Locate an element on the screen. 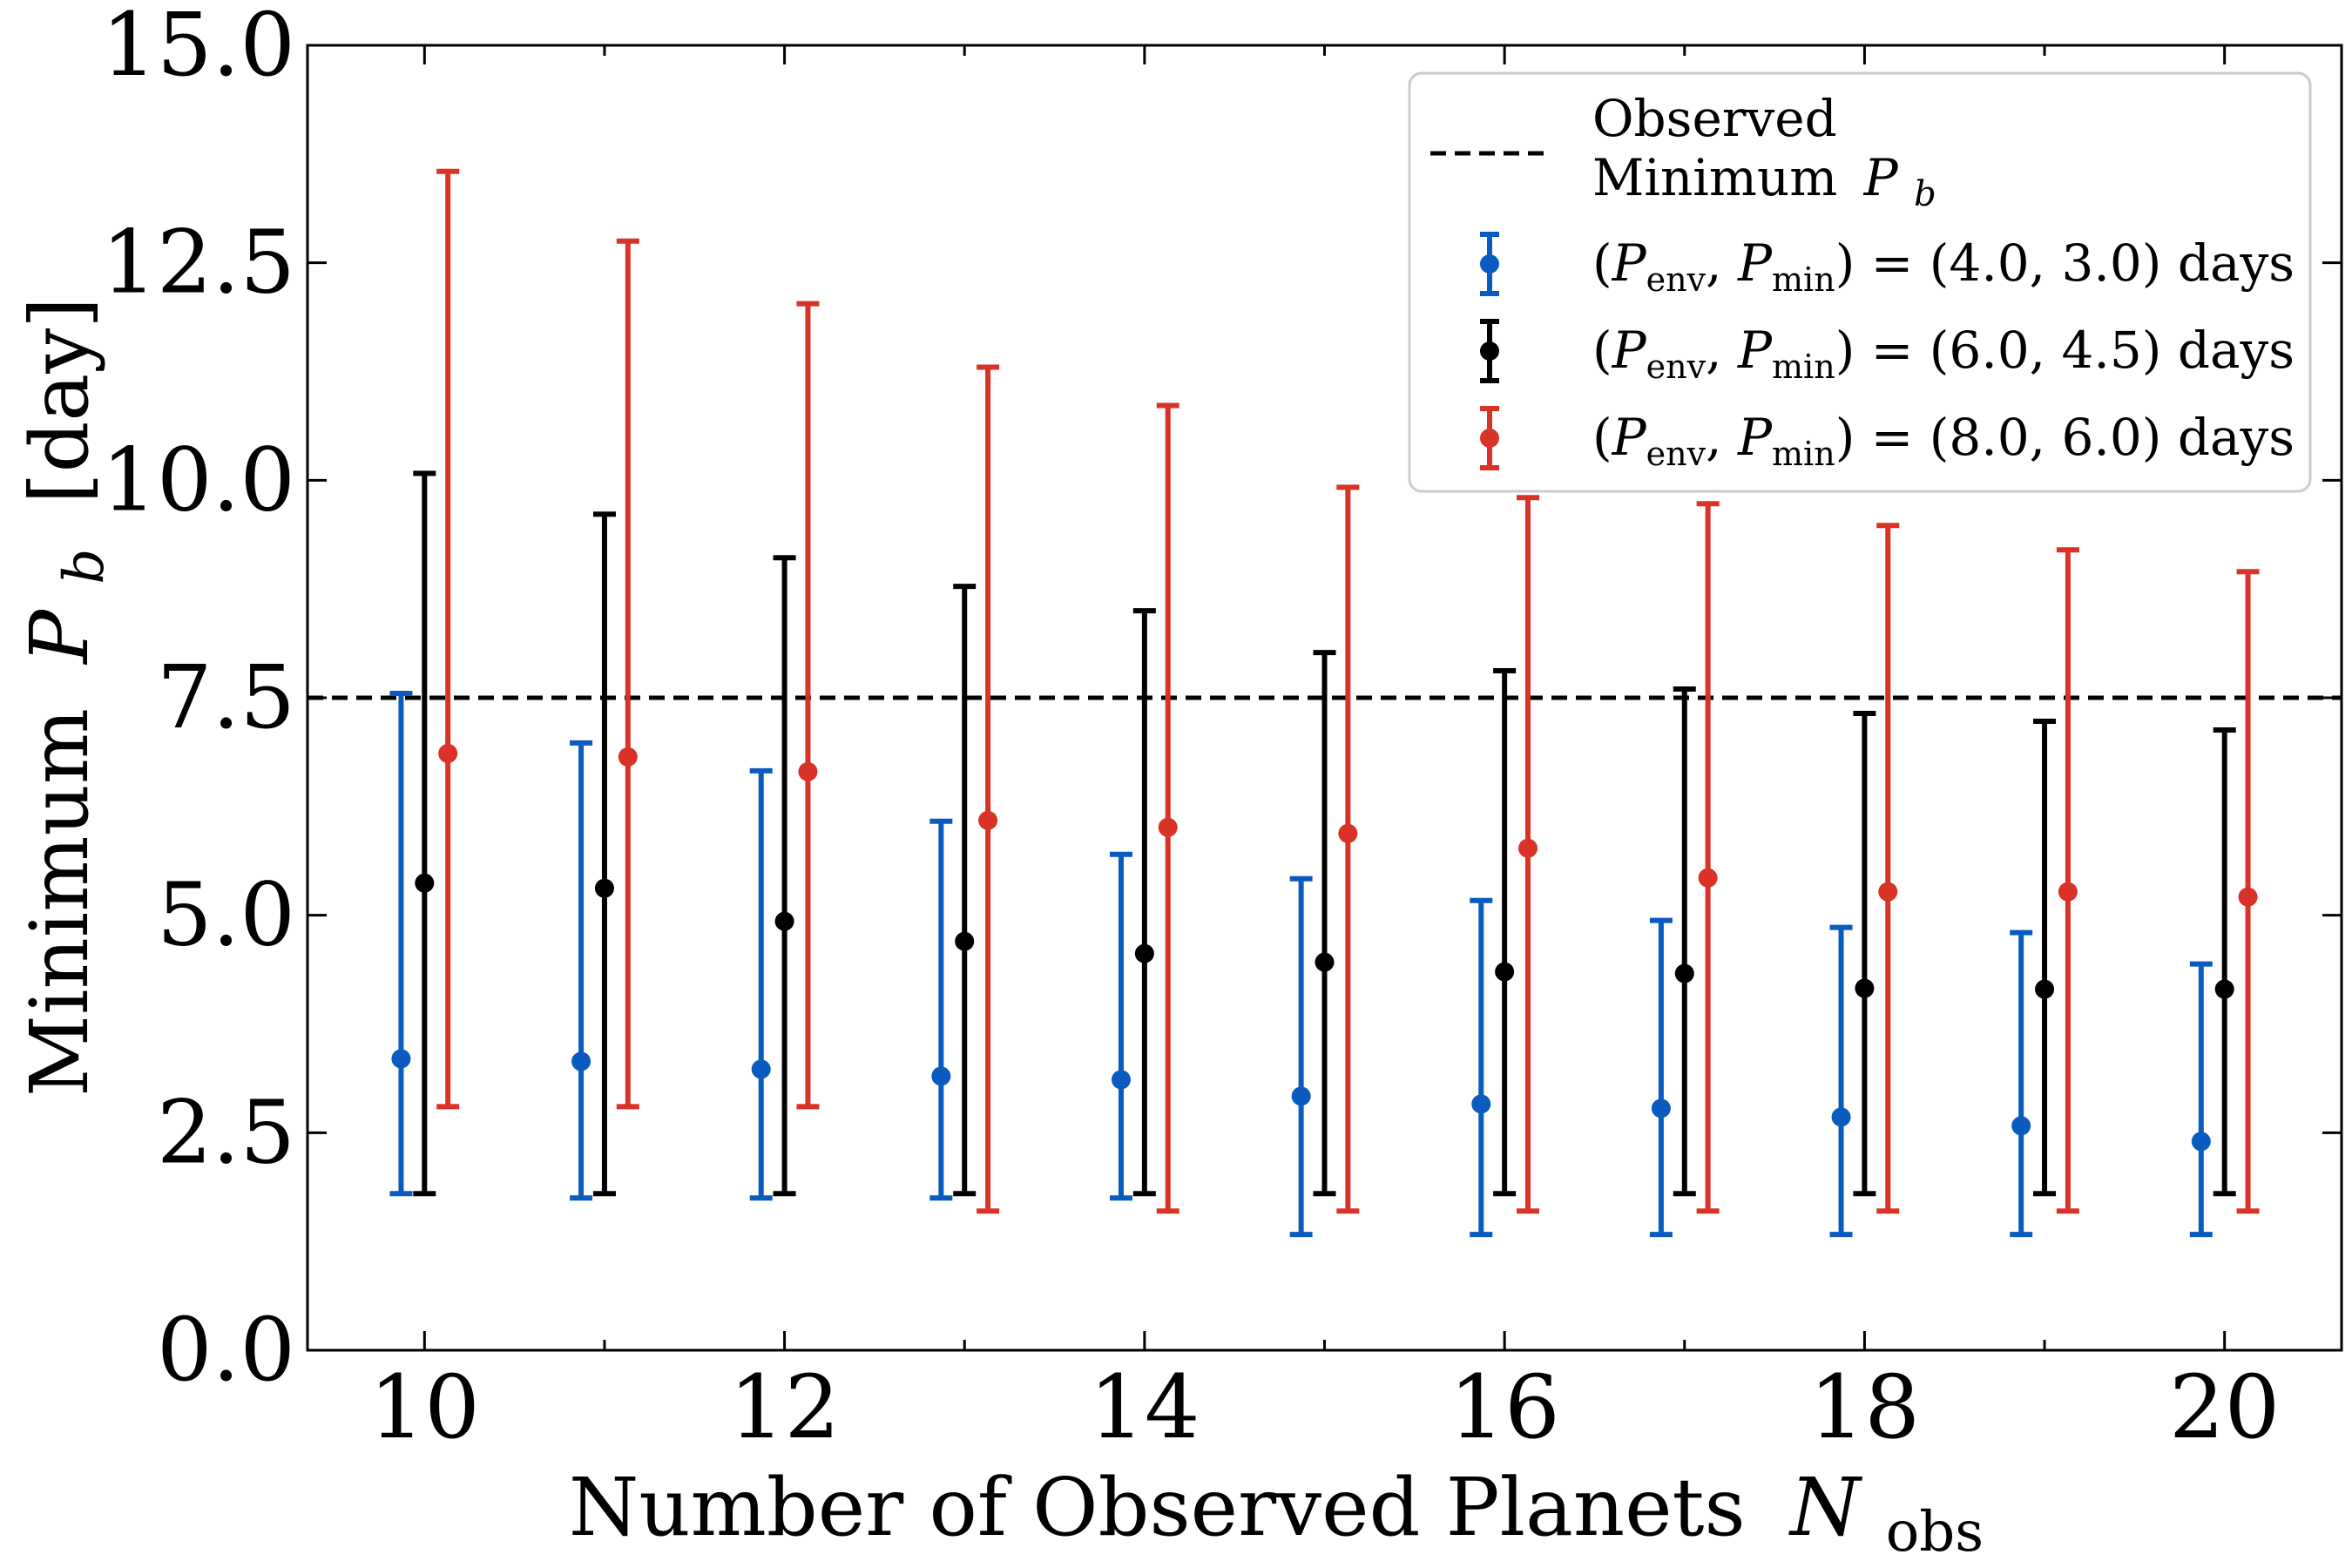  x-axis-label-text: Number of Observed Planets is located at coordinates (1157, 1507).